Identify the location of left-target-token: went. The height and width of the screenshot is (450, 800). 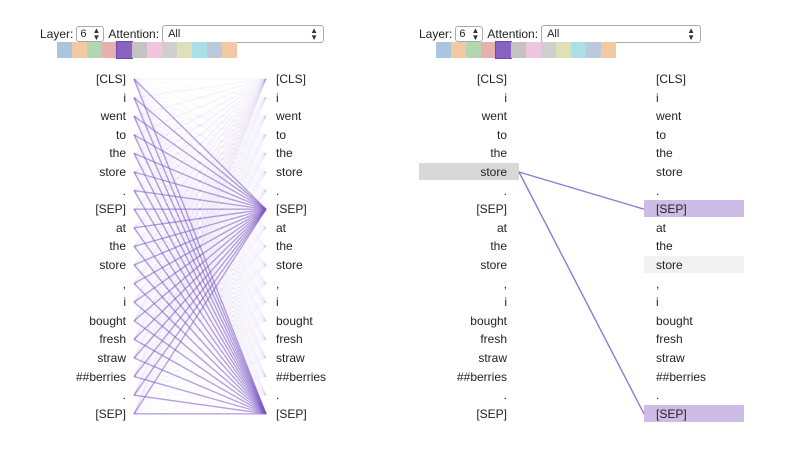
(289, 116).